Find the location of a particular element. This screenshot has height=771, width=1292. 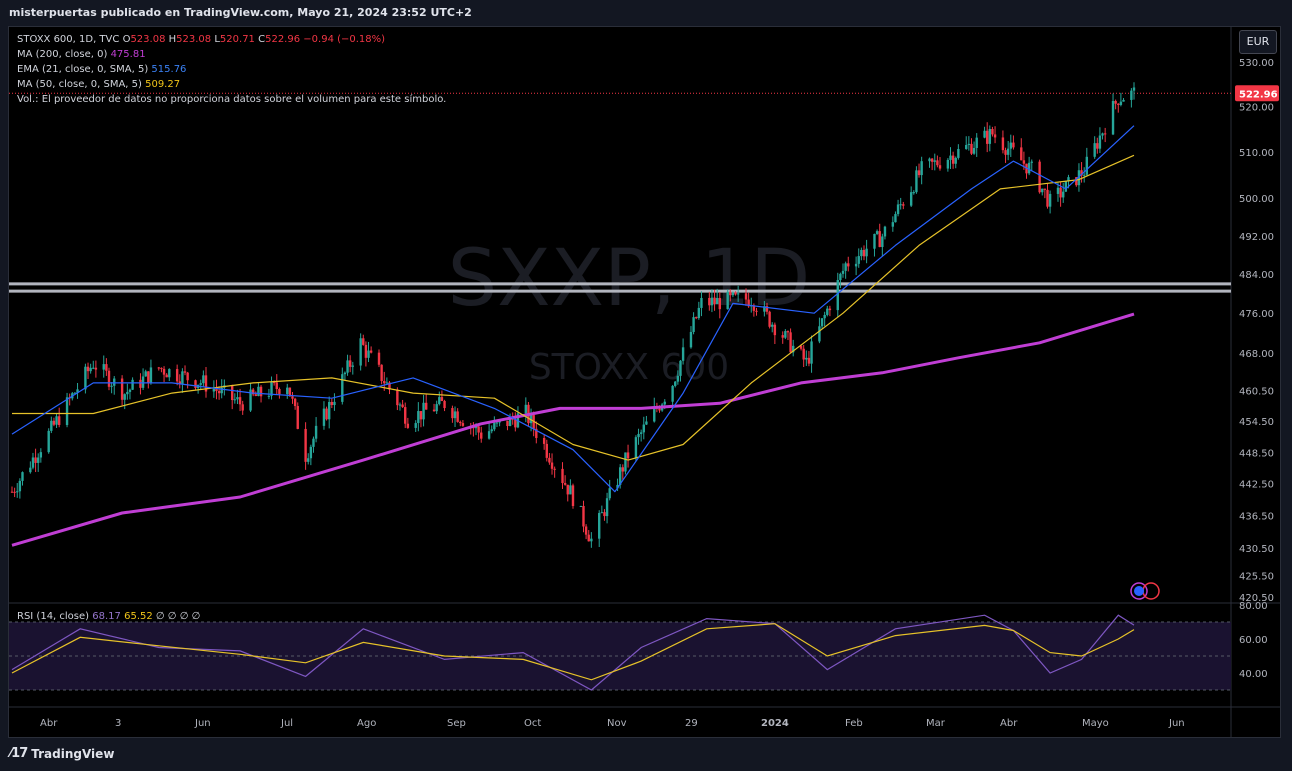

rsi-extras: ∅ ∅ ∅ ∅ is located at coordinates (178, 616).